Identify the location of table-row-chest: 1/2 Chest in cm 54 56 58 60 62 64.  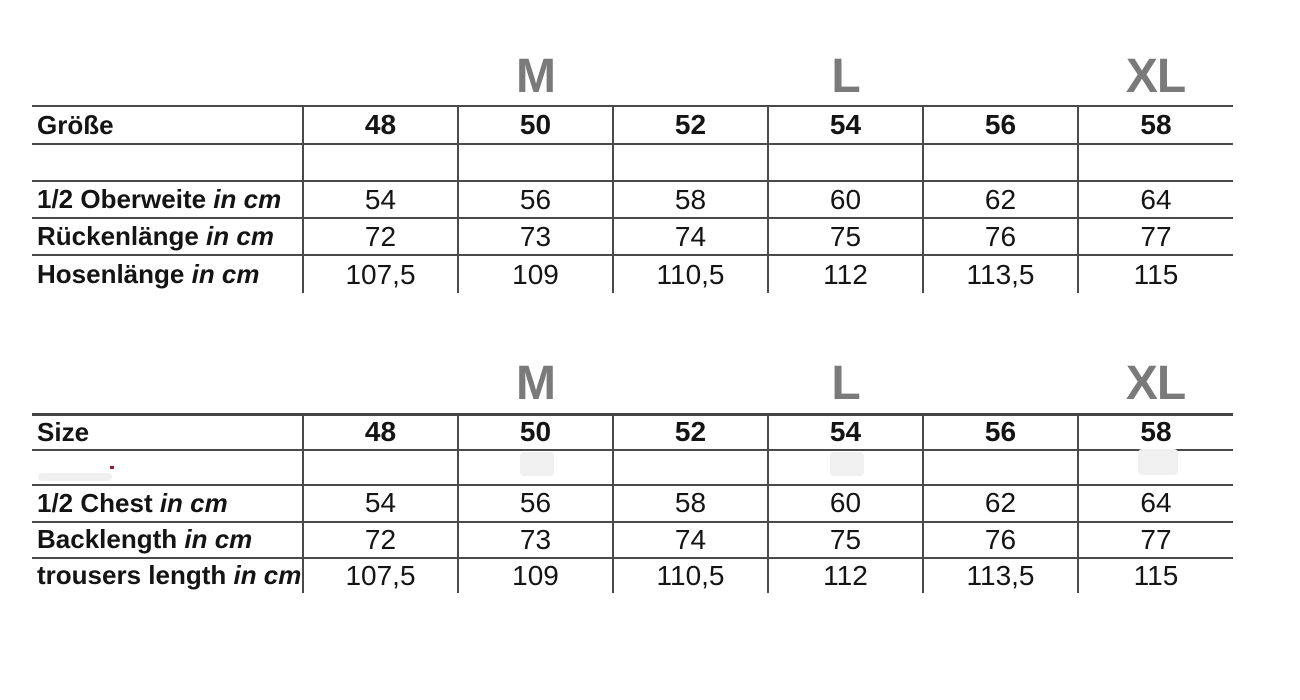
(632, 503).